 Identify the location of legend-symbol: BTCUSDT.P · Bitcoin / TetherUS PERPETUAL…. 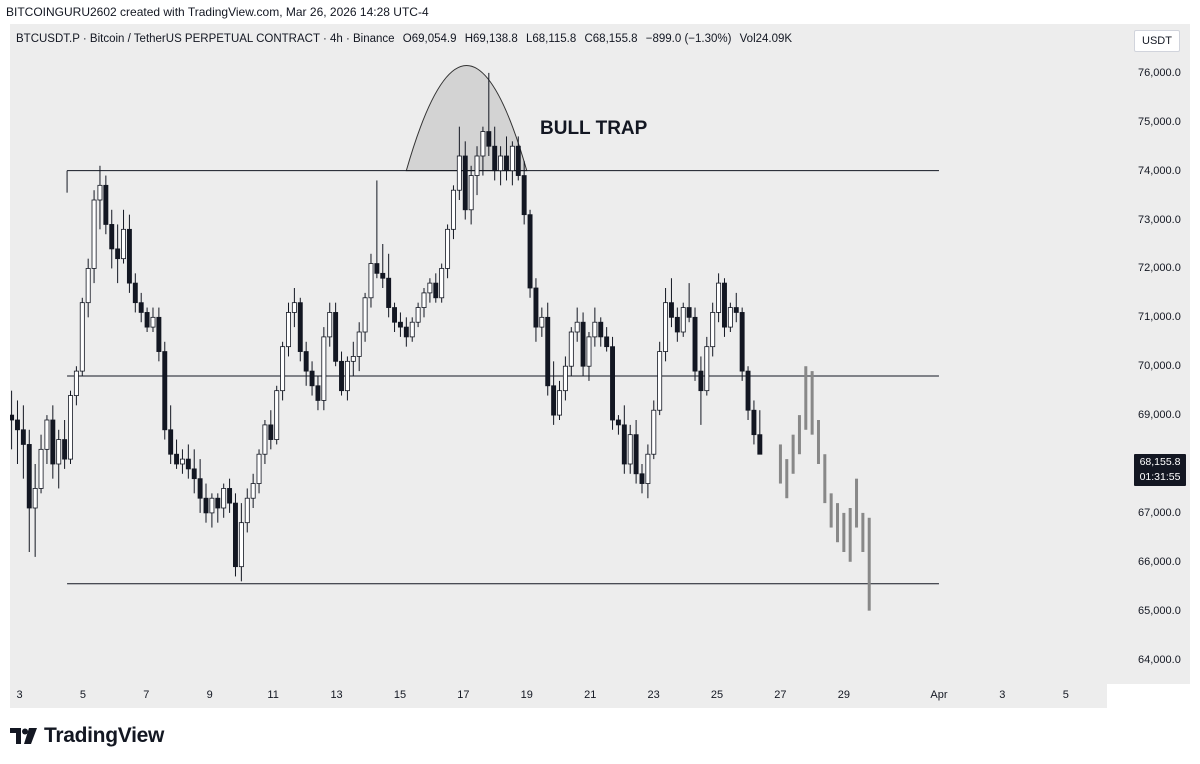
(205, 39).